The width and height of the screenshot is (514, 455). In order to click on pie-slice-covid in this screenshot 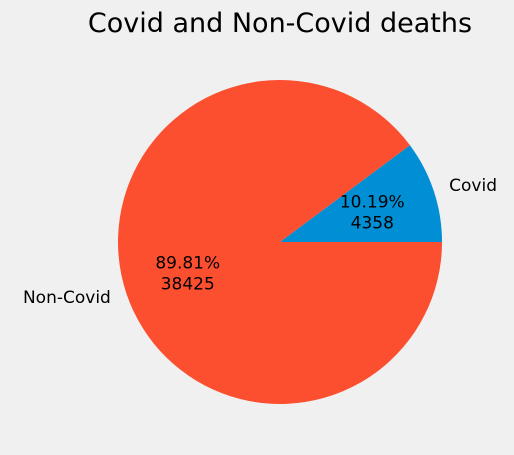, I will do `click(361, 193)`.